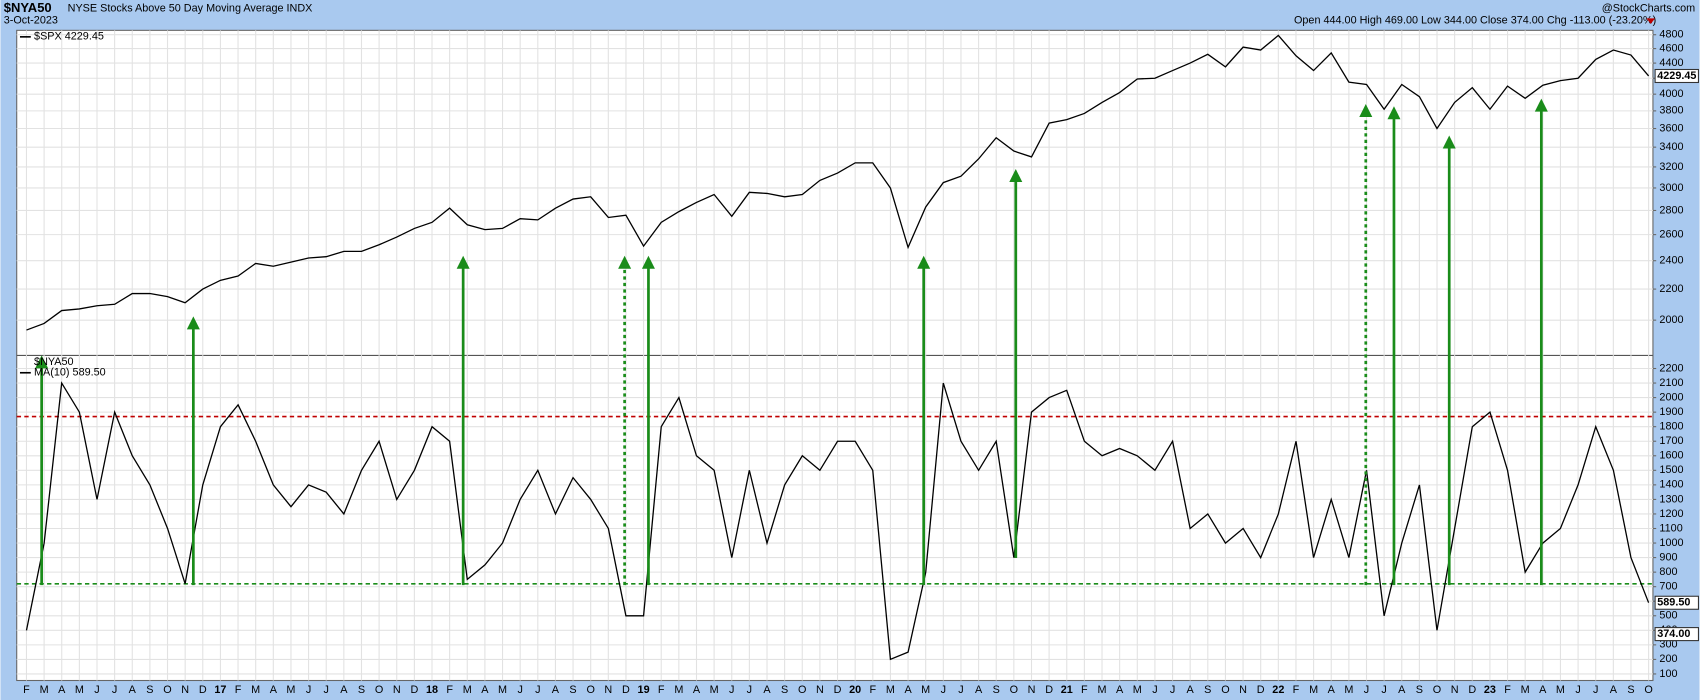  I want to click on y-tick-label: 500, so click(1668, 616).